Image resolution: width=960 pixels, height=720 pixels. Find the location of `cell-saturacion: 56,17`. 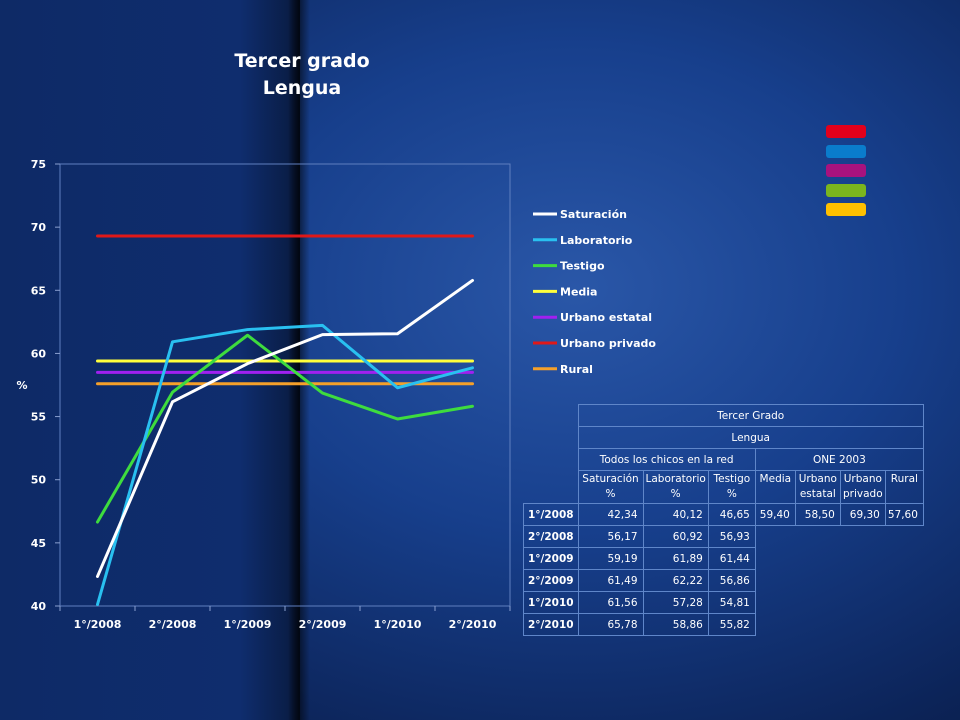

cell-saturacion: 56,17 is located at coordinates (610, 536).